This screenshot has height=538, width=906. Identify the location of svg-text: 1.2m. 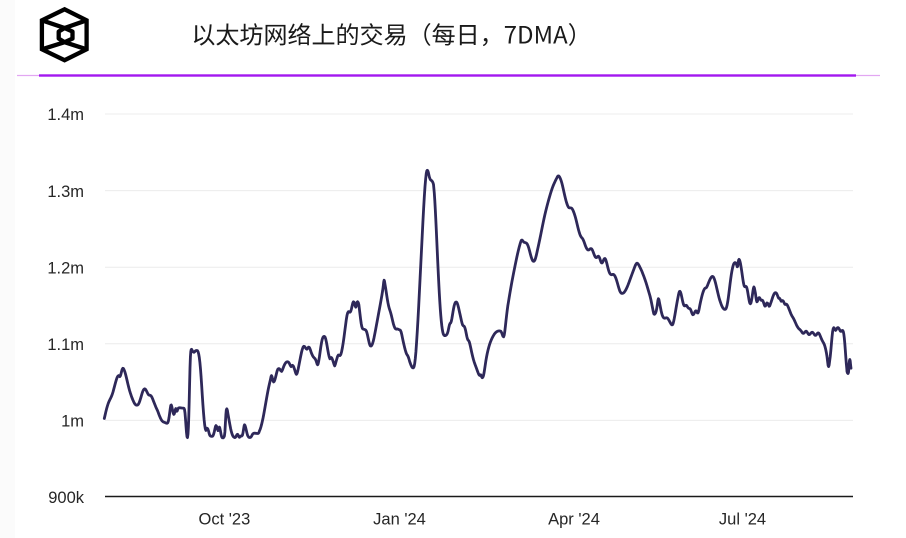
(65, 268).